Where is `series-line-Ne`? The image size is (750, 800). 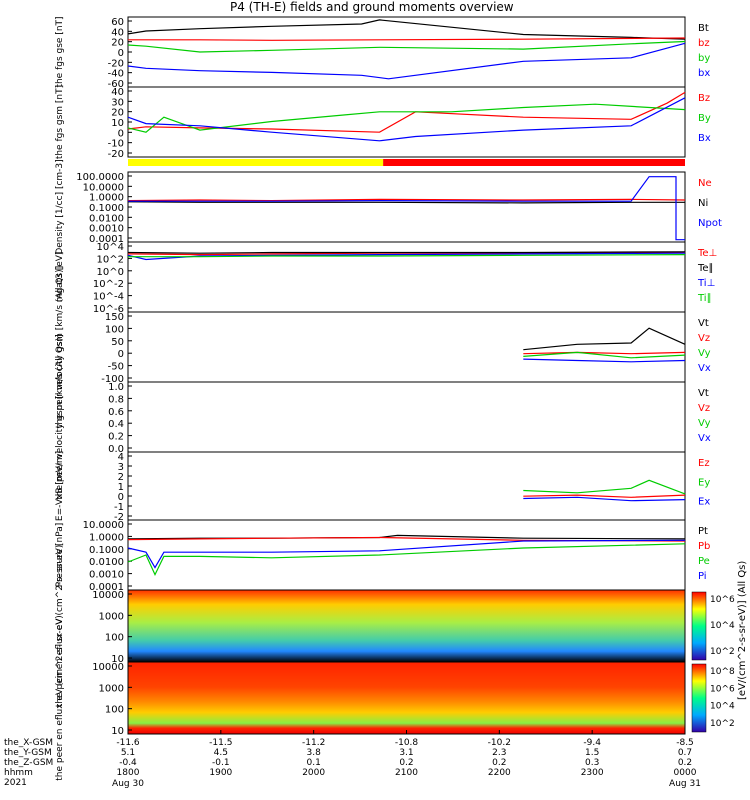
series-line-Ne is located at coordinates (406, 200).